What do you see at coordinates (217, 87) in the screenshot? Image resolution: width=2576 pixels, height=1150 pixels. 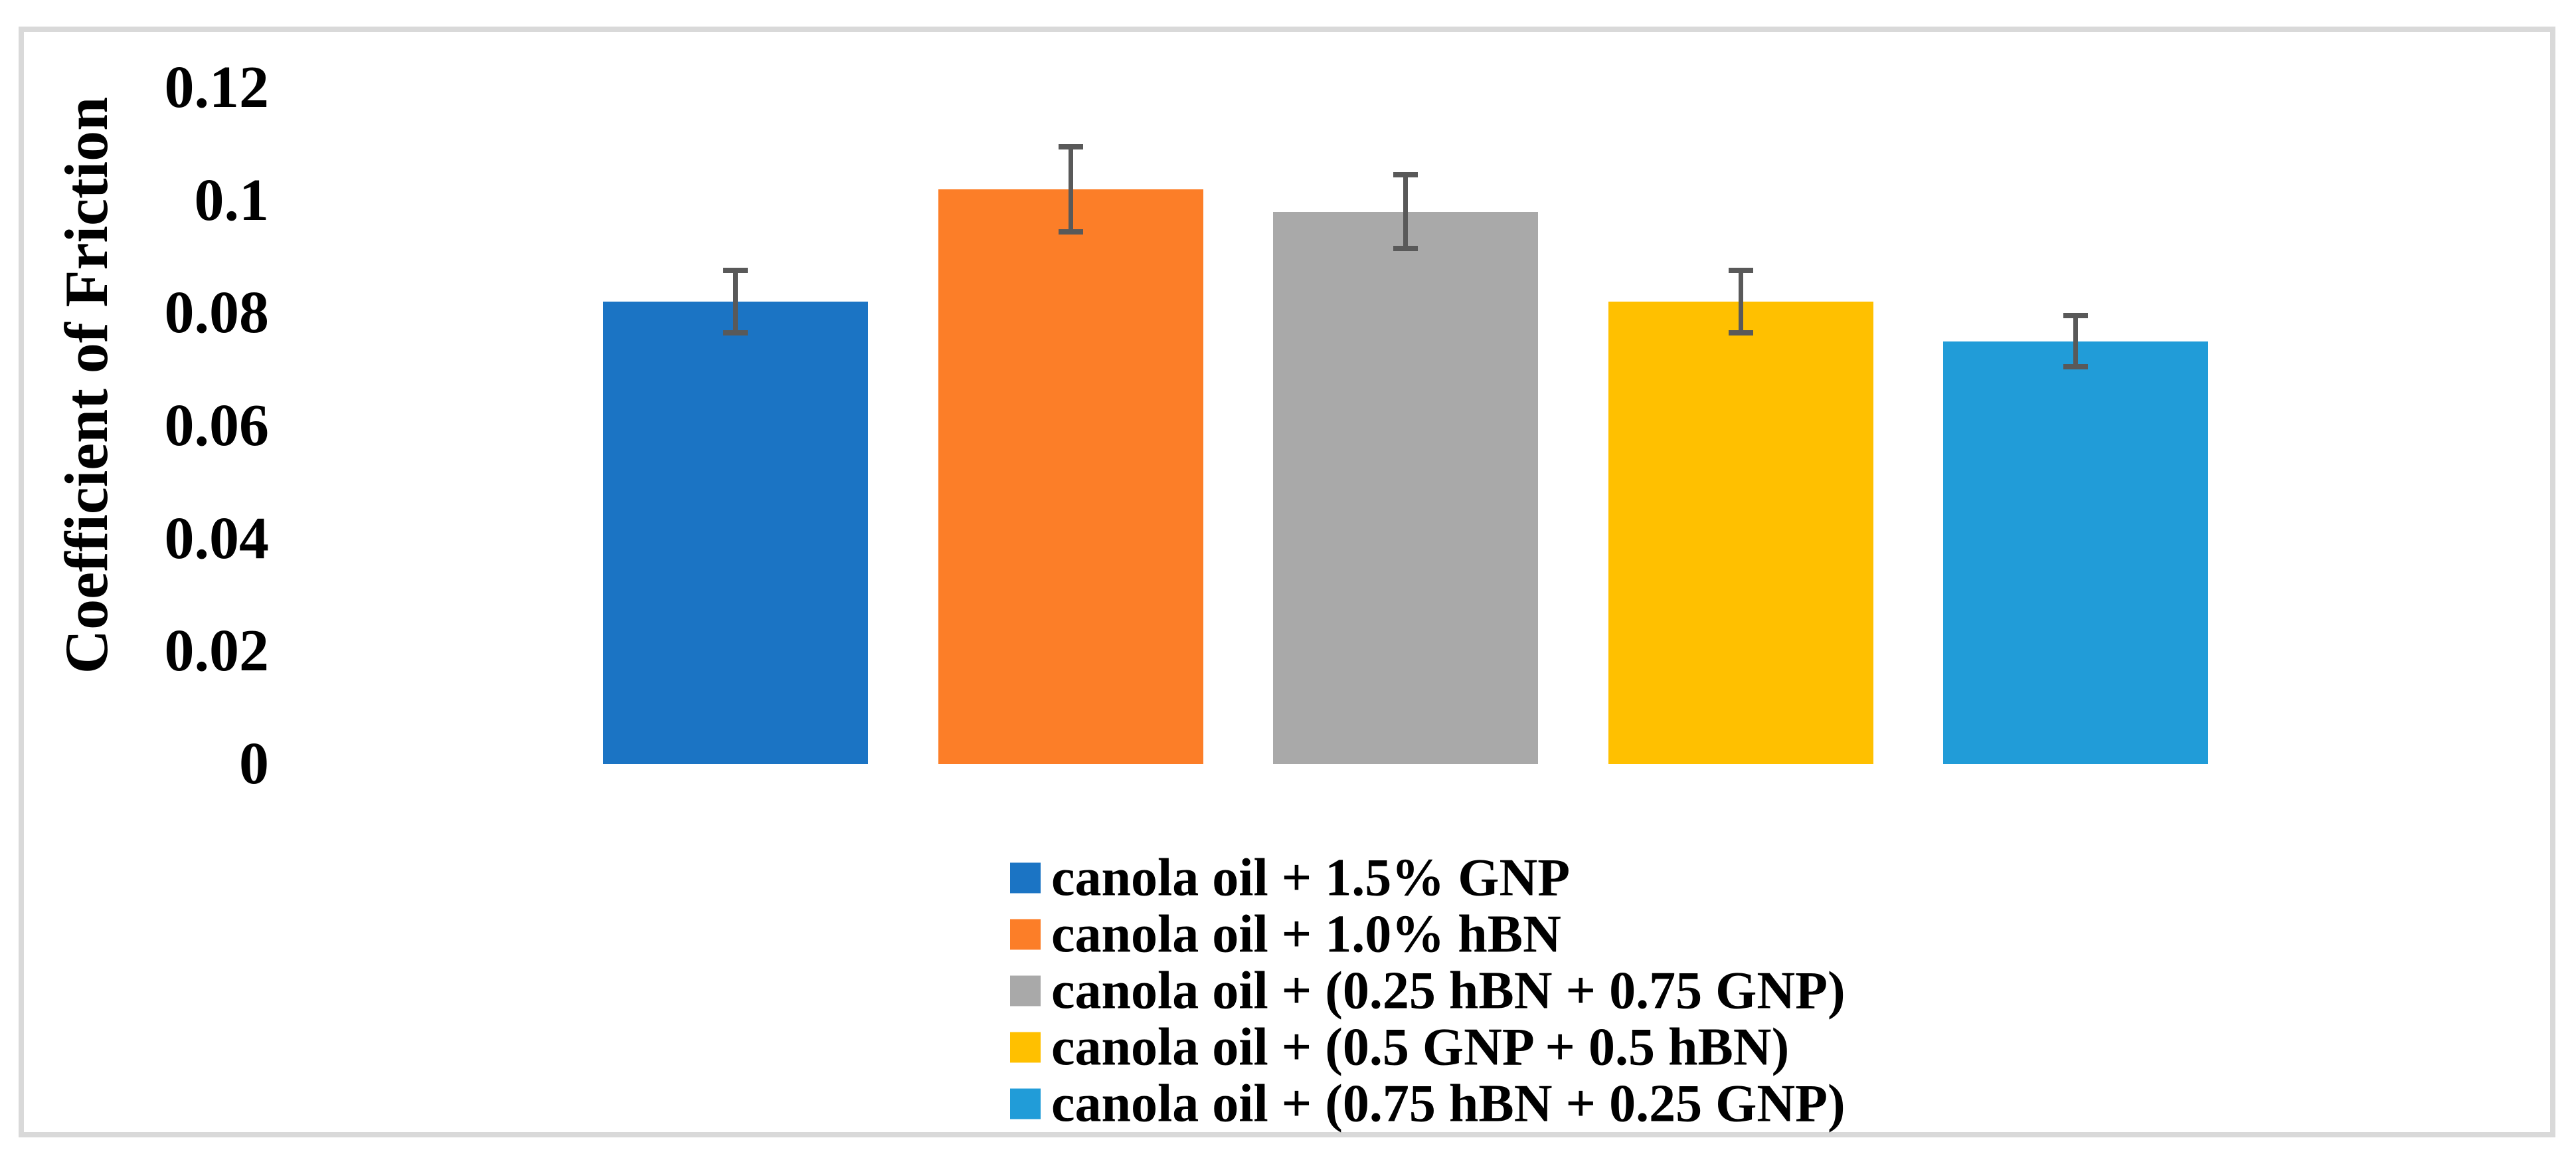 I see `y-tick-label: 0.12` at bounding box center [217, 87].